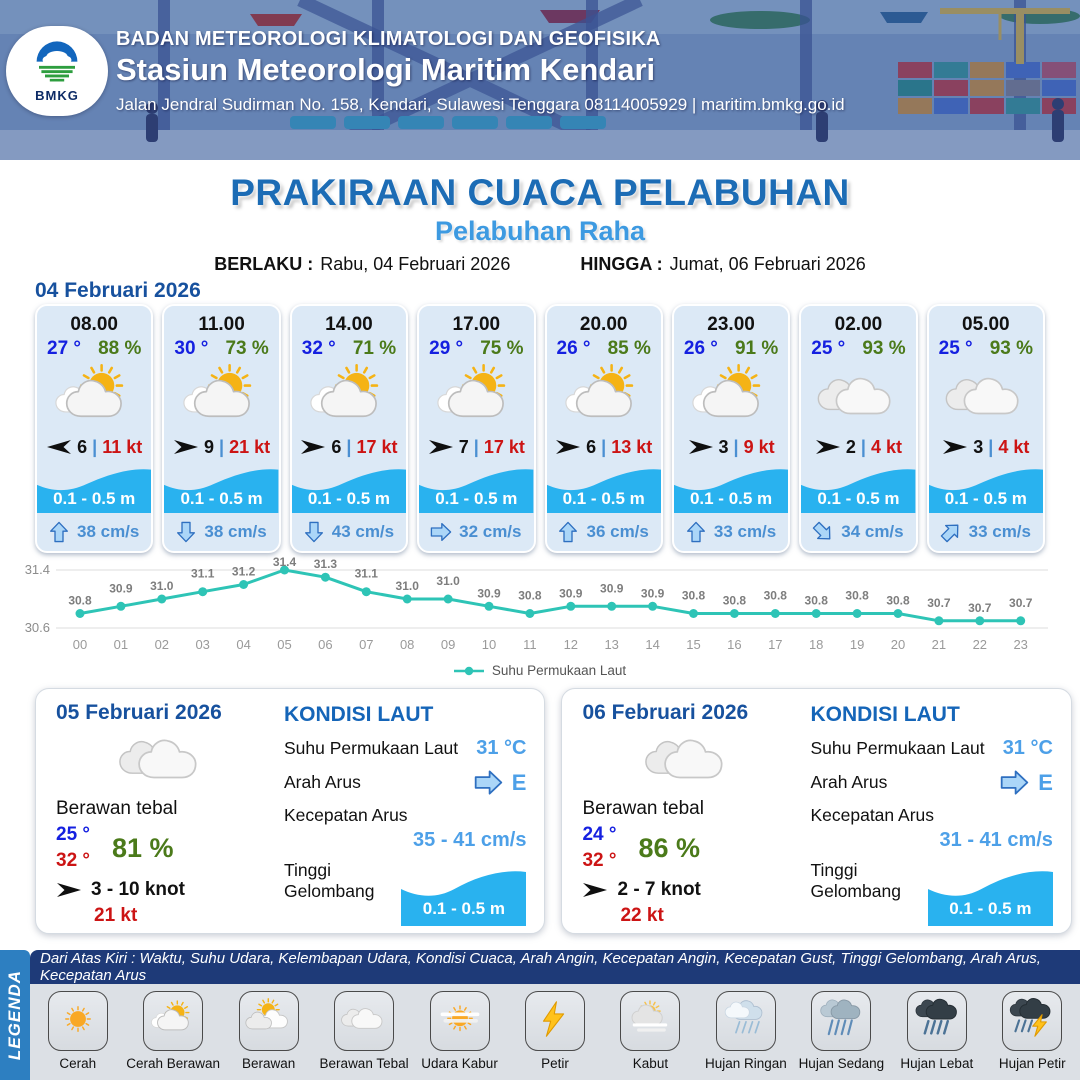  I want to click on temperature-value: 27 °, so click(64, 348).